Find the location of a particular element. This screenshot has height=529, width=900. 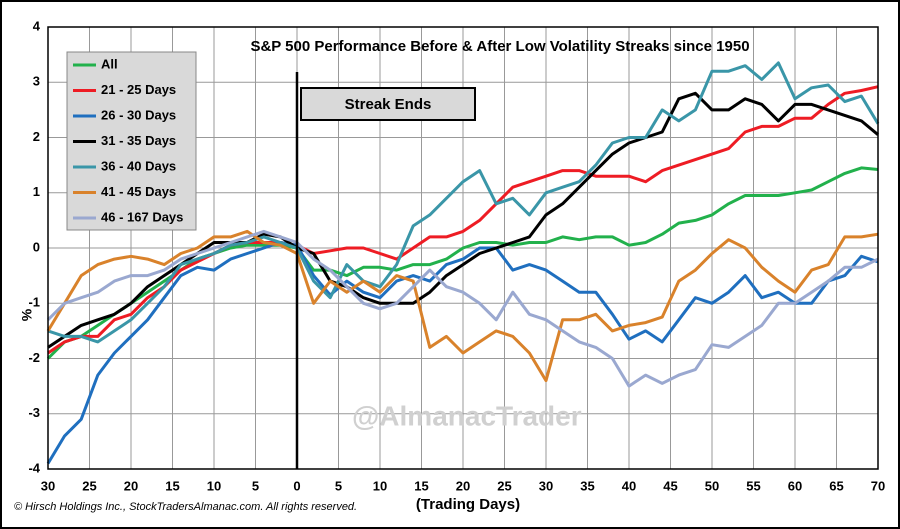

legend-label: 31 - 35 Days is located at coordinates (138, 140).